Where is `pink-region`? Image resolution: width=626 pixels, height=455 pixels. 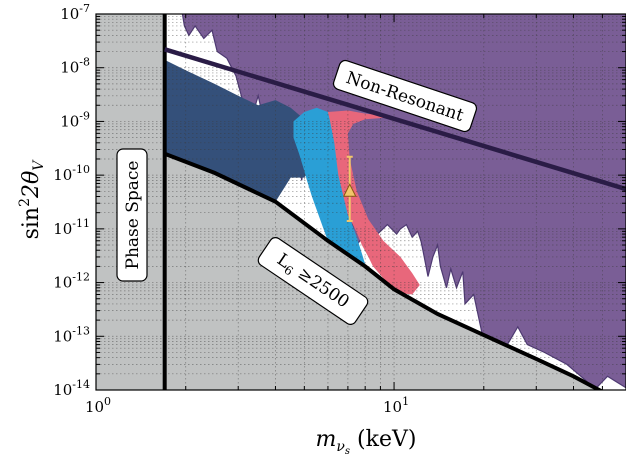
pink-region is located at coordinates (373, 202).